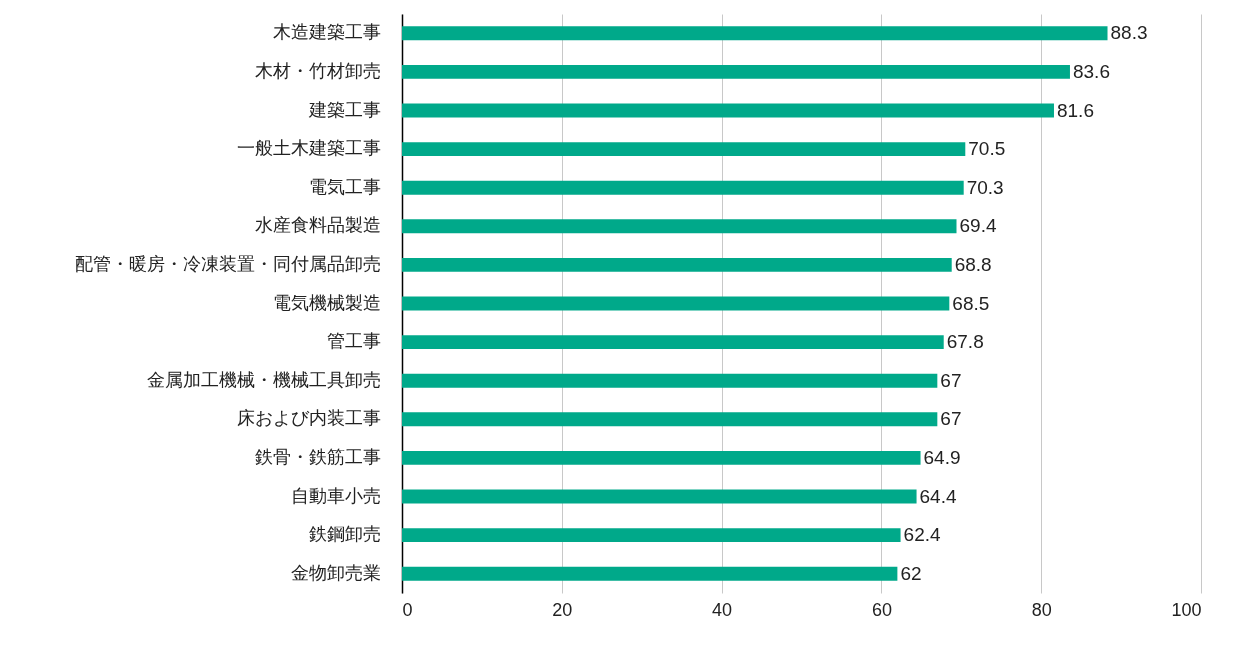 This screenshot has width=1240, height=645. I want to click on y-tick-label: 鉄鋼卸売, so click(344, 534).